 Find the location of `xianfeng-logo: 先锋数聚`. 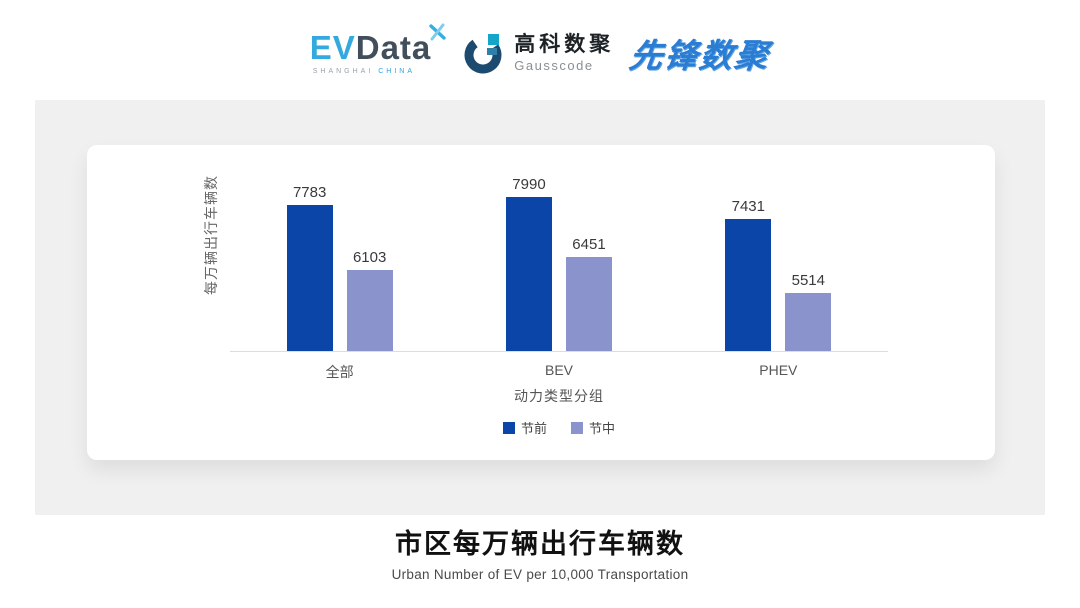

xianfeng-logo: 先锋数聚 is located at coordinates (700, 55).